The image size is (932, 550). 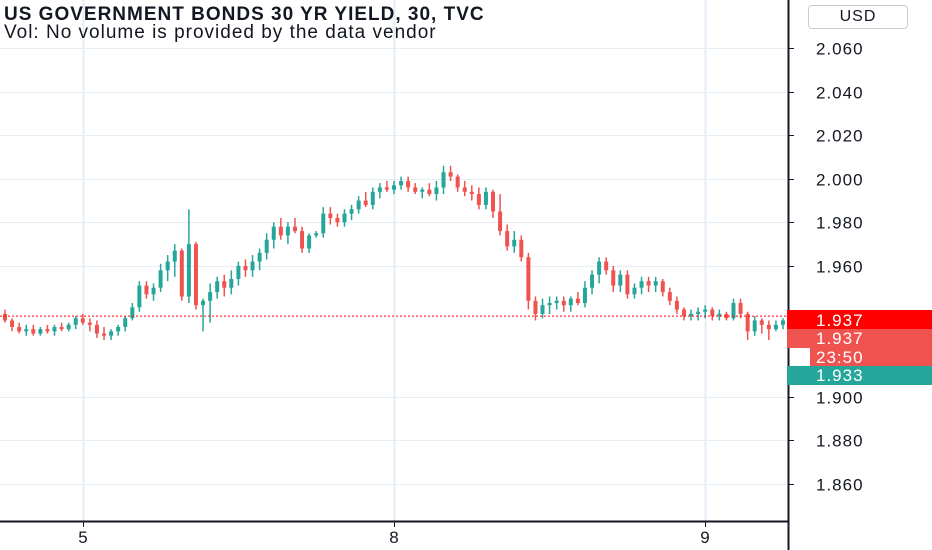 I want to click on time-axis: 5 8 9, so click(x=394, y=534).